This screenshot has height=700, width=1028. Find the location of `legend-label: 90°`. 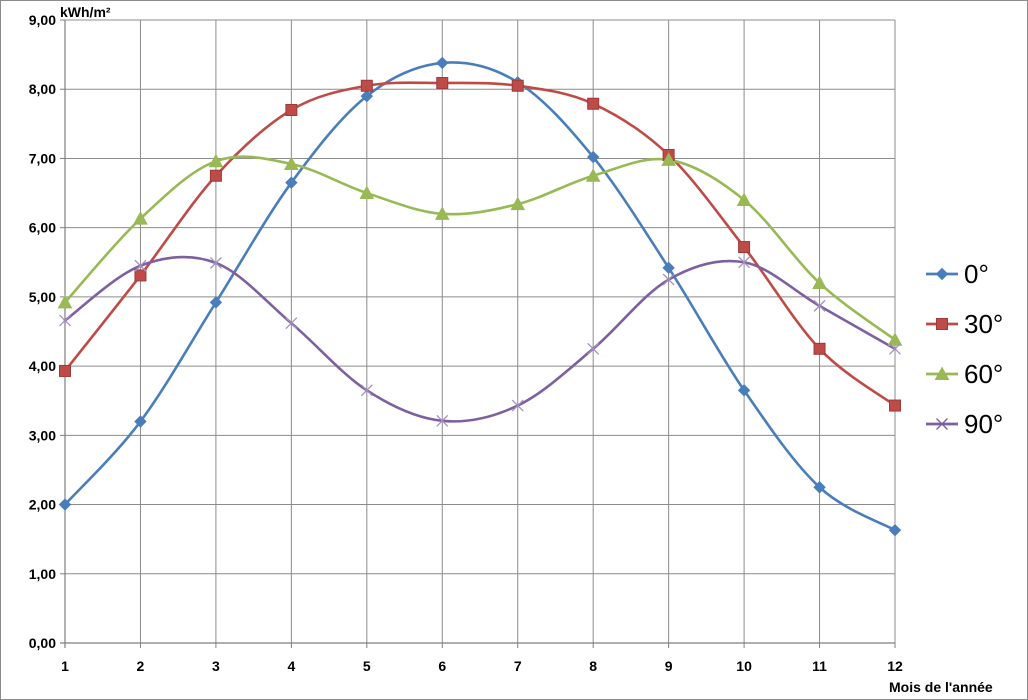

legend-label: 90° is located at coordinates (983, 424).